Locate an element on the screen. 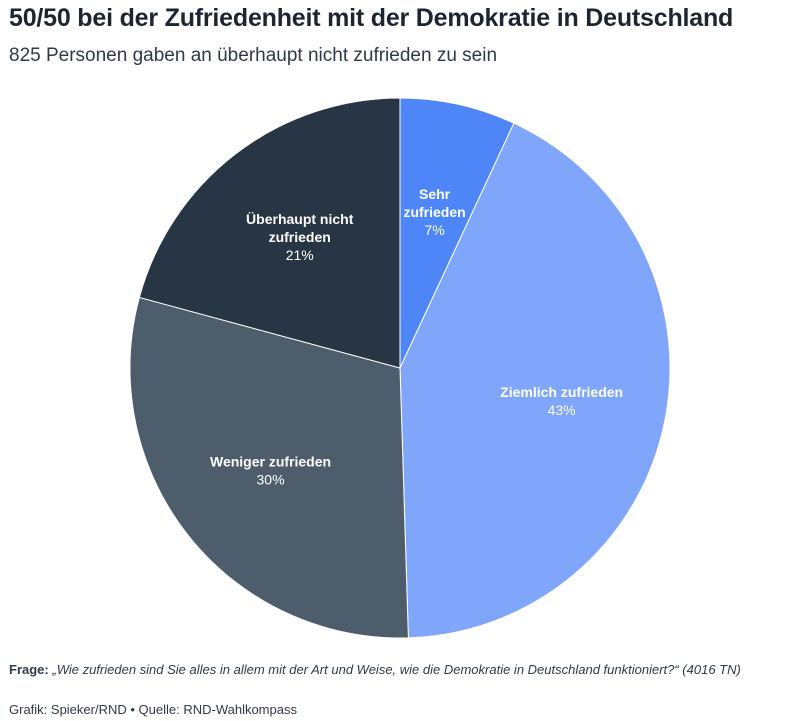  slice-value: 21% is located at coordinates (300, 255).